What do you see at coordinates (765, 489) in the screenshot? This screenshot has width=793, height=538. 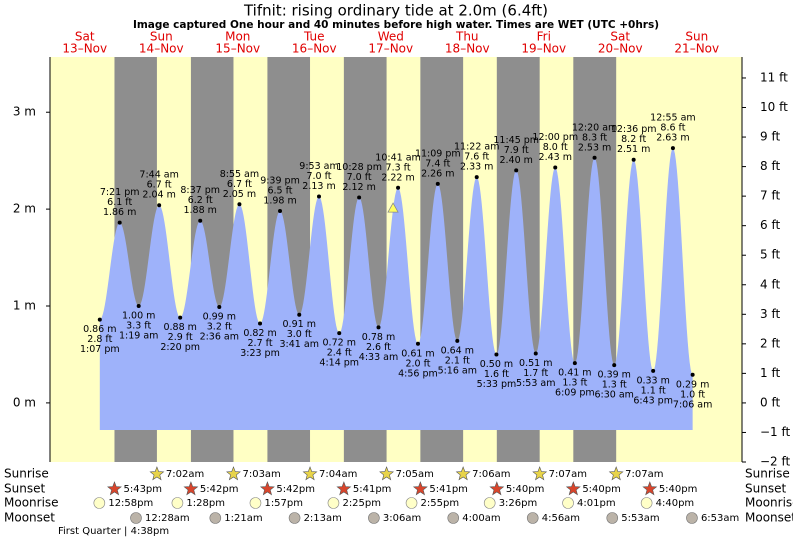 I see `row-label: Sunset` at bounding box center [765, 489].